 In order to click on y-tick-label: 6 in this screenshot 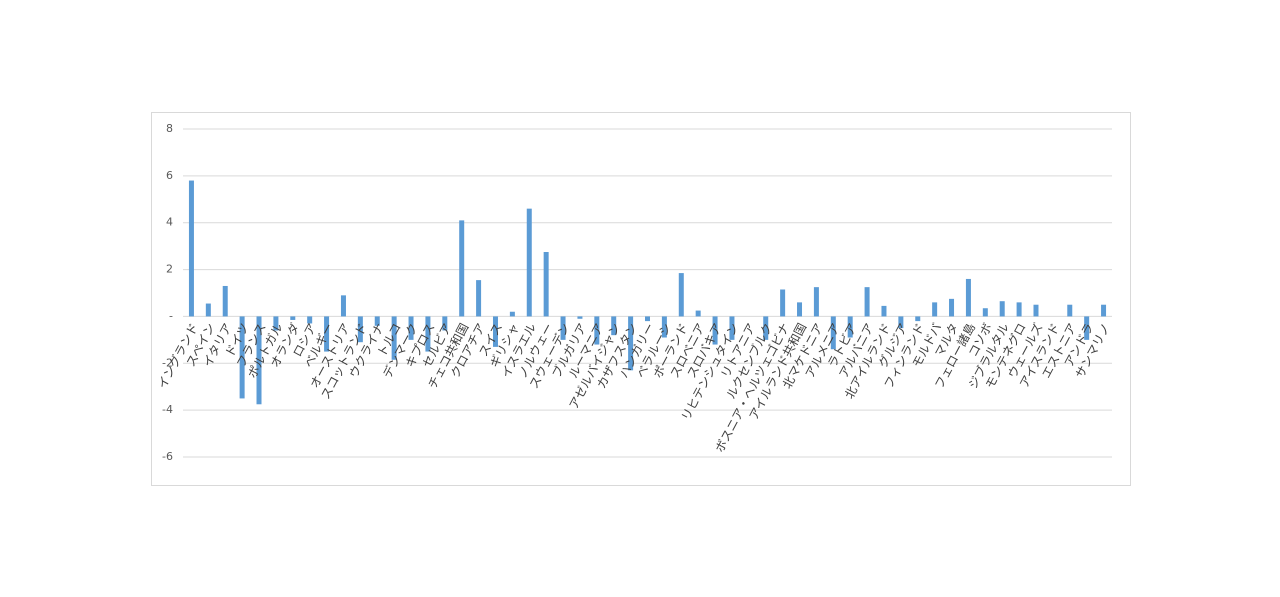, I will do `click(169, 175)`.